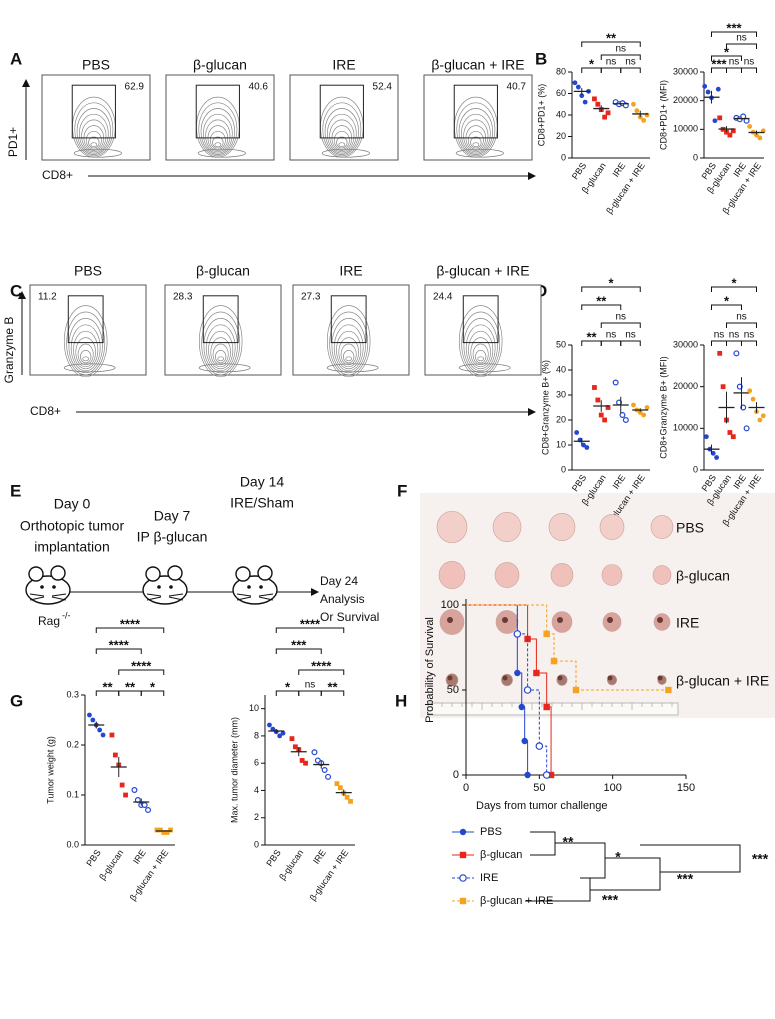 Image resolution: width=775 pixels, height=1019 pixels. Describe the element at coordinates (663, 115) in the screenshot. I see `y-axis-label: CD8+PD1+ (MFI)` at that location.